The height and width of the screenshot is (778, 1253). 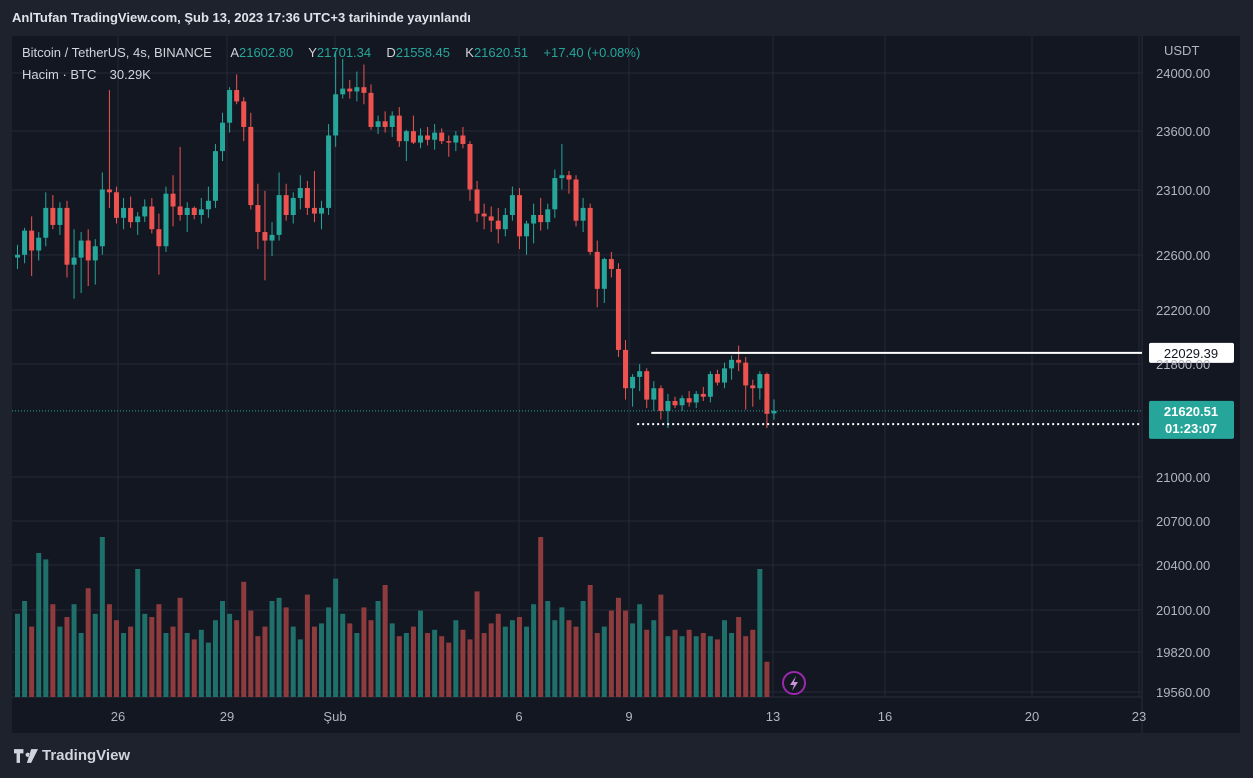 What do you see at coordinates (1183, 652) in the screenshot?
I see `y-tick-label: 19820.00` at bounding box center [1183, 652].